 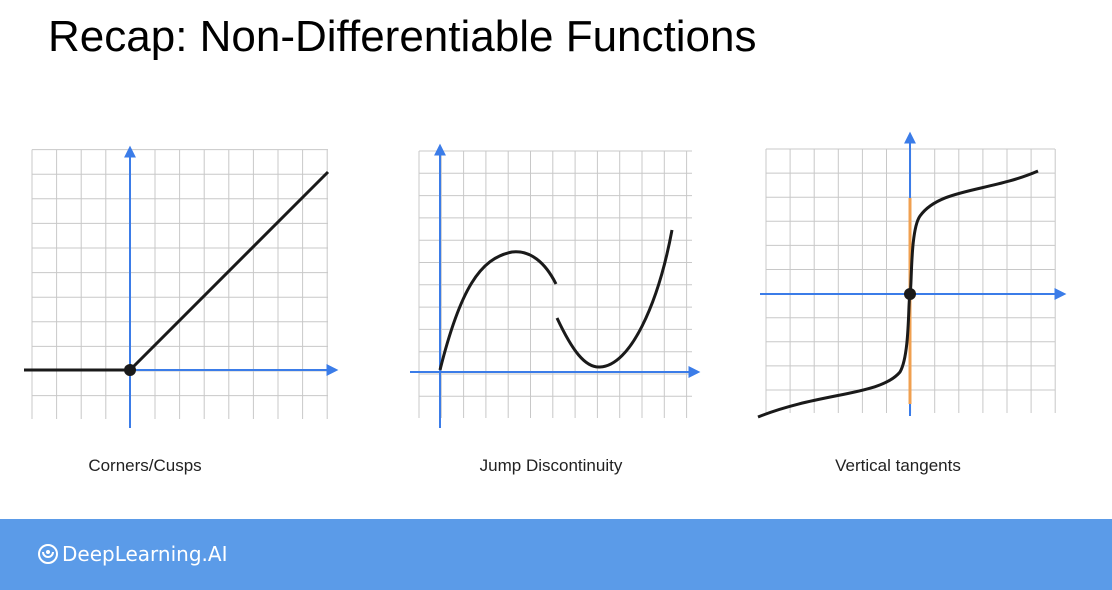 What do you see at coordinates (145, 554) in the screenshot?
I see `brand-name: DeepLearning.AI` at bounding box center [145, 554].